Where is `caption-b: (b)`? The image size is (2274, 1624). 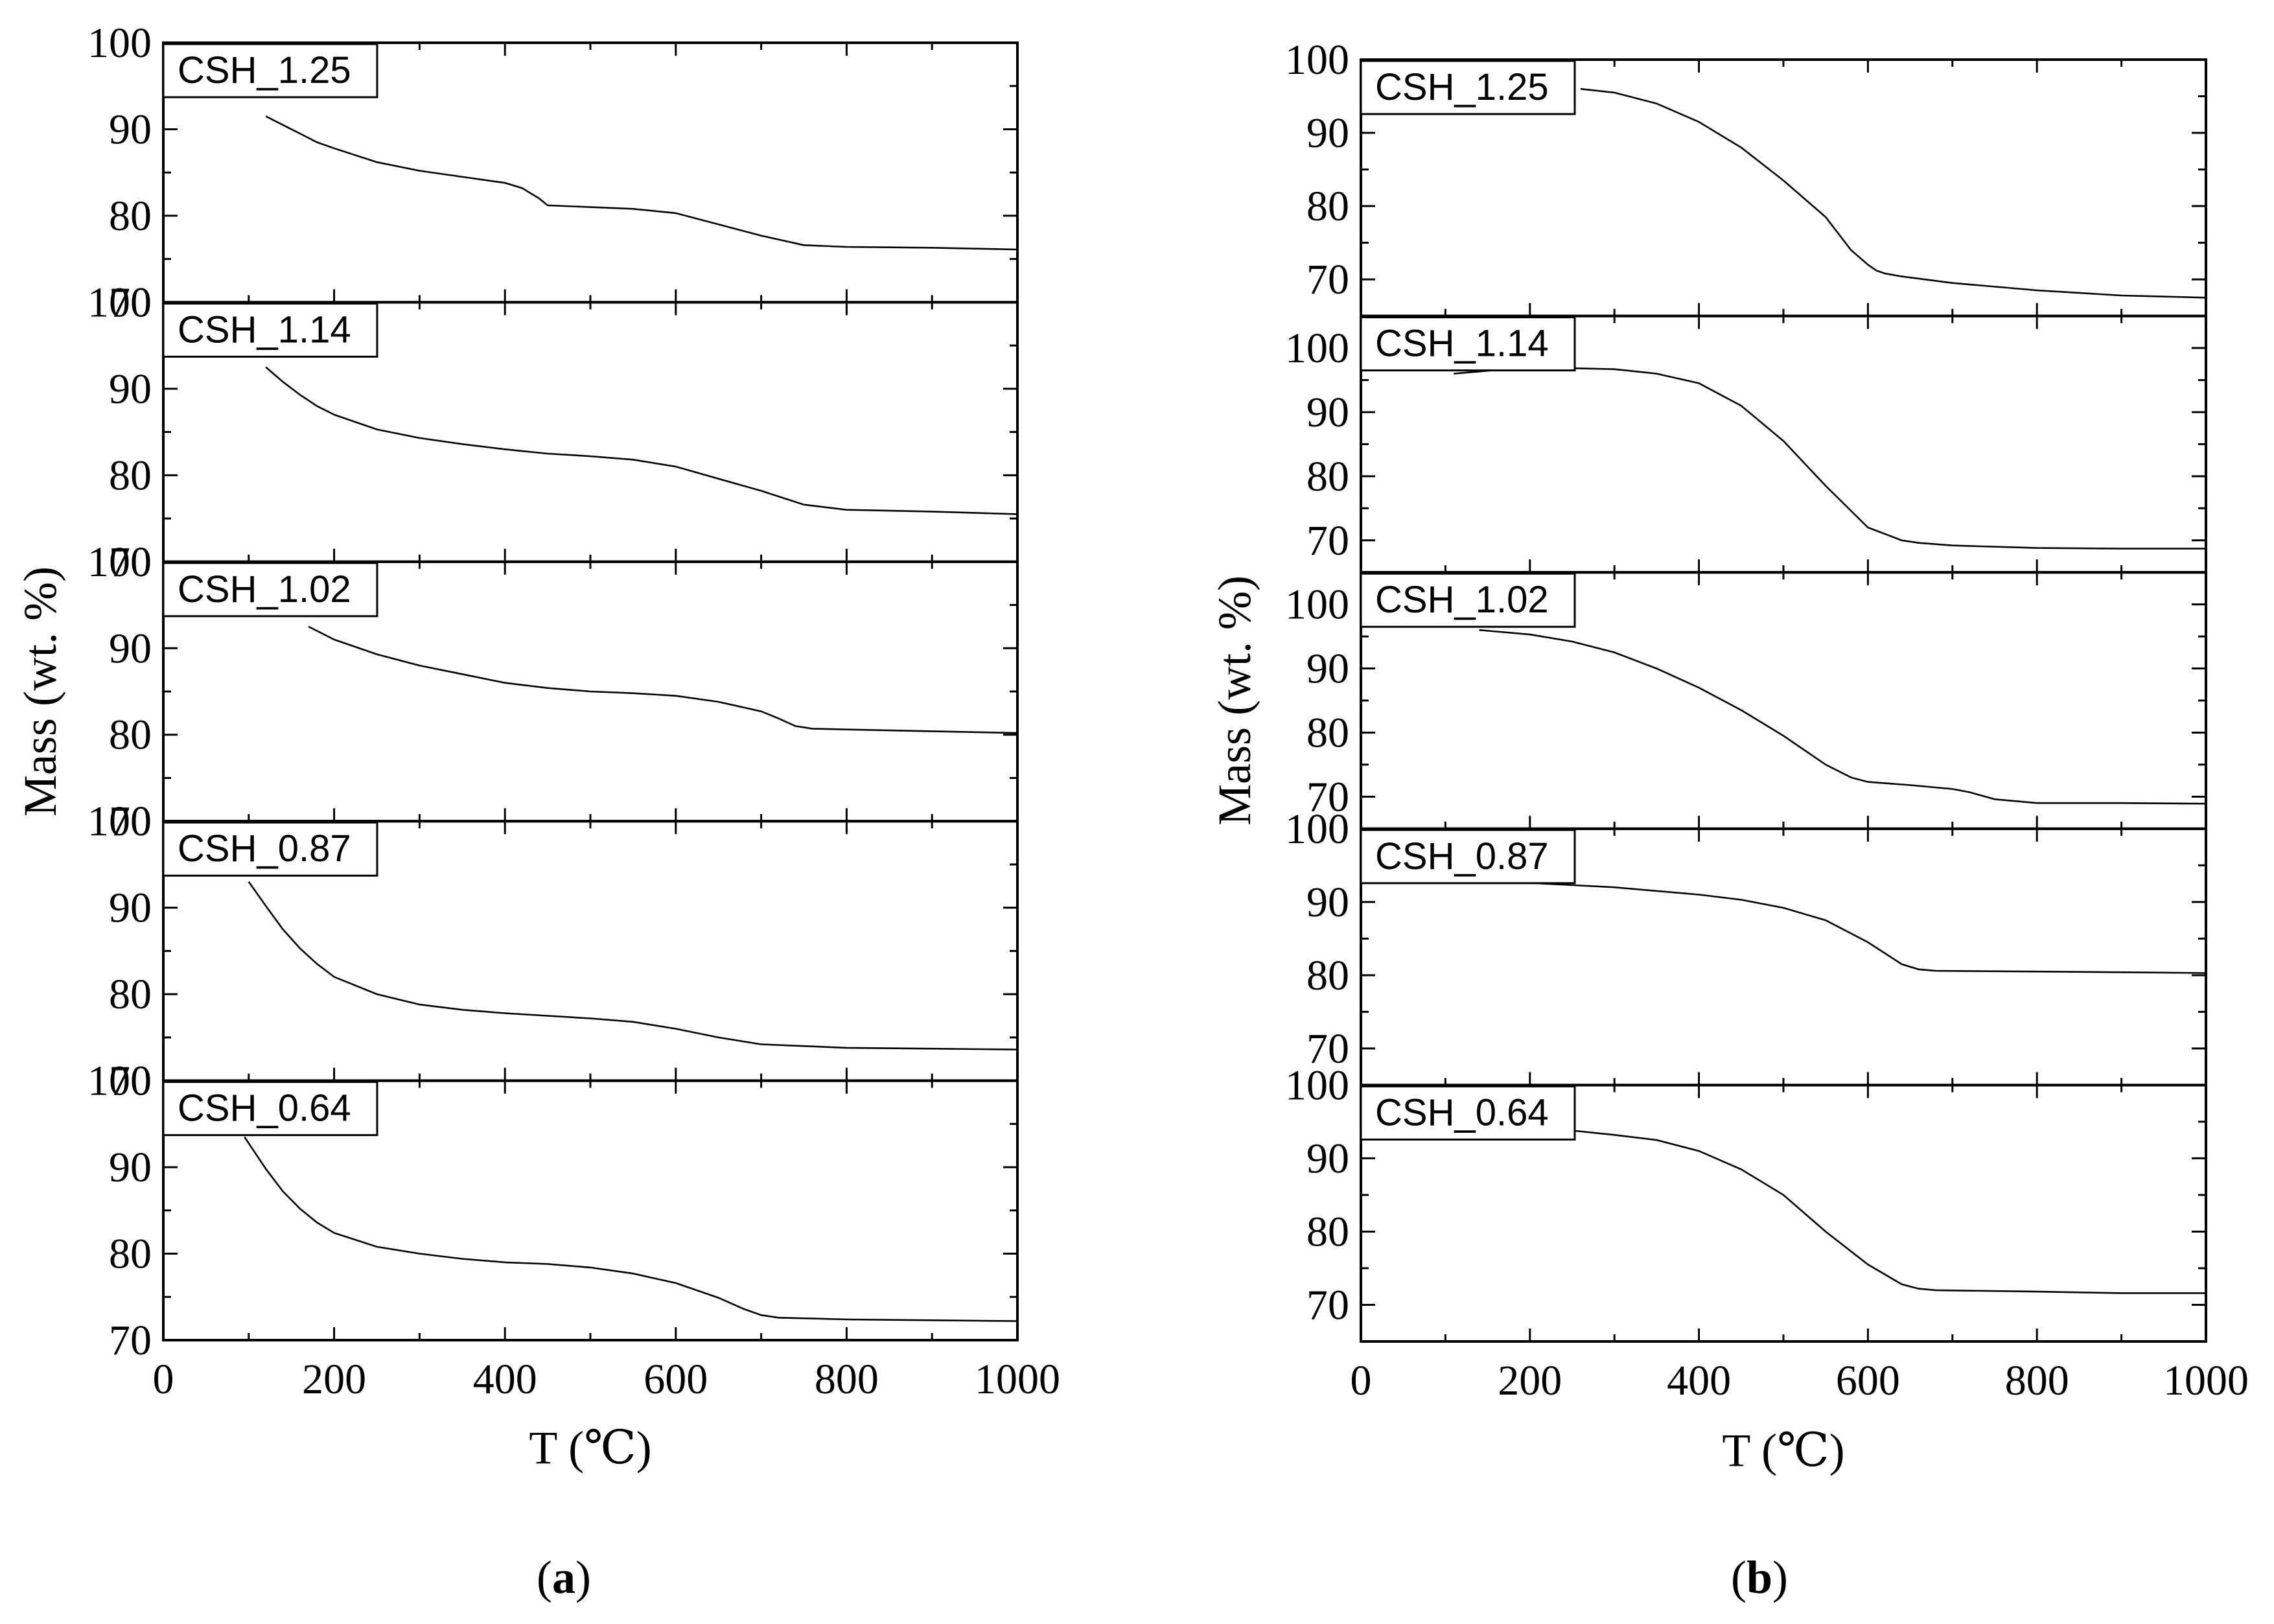 caption-b: (b) is located at coordinates (1759, 1577).